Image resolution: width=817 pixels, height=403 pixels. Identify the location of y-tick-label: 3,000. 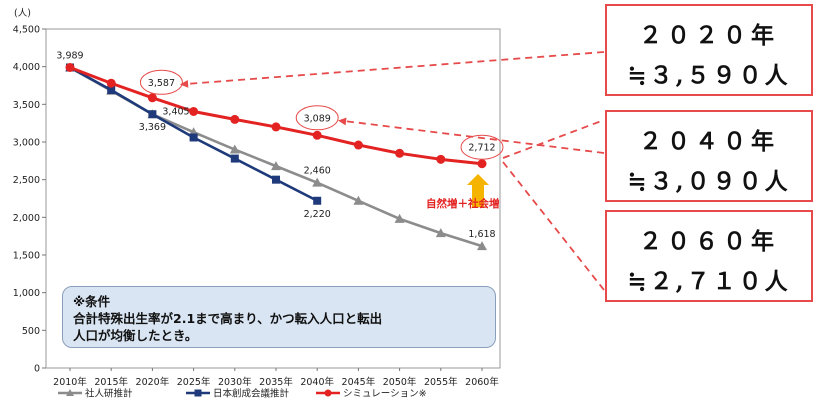
(26, 143).